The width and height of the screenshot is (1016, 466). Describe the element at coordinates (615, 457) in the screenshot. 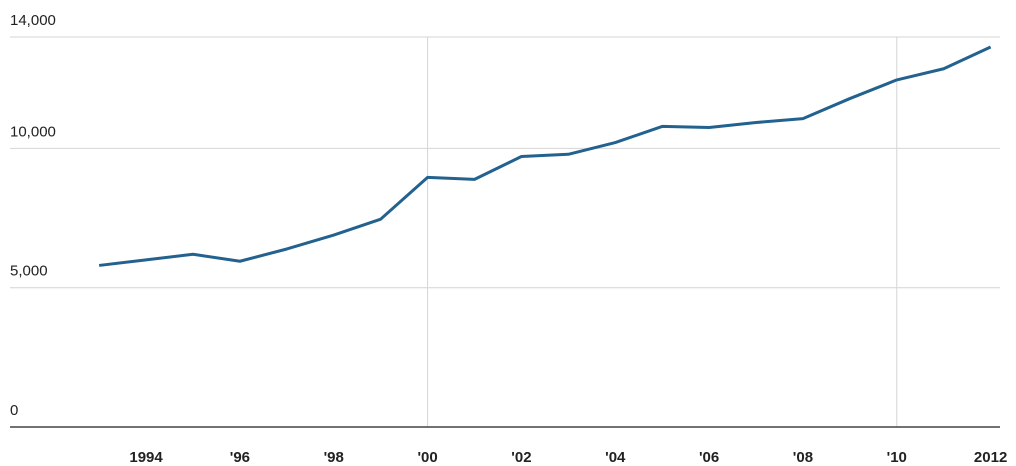

I see `x-tick-label: '04` at that location.